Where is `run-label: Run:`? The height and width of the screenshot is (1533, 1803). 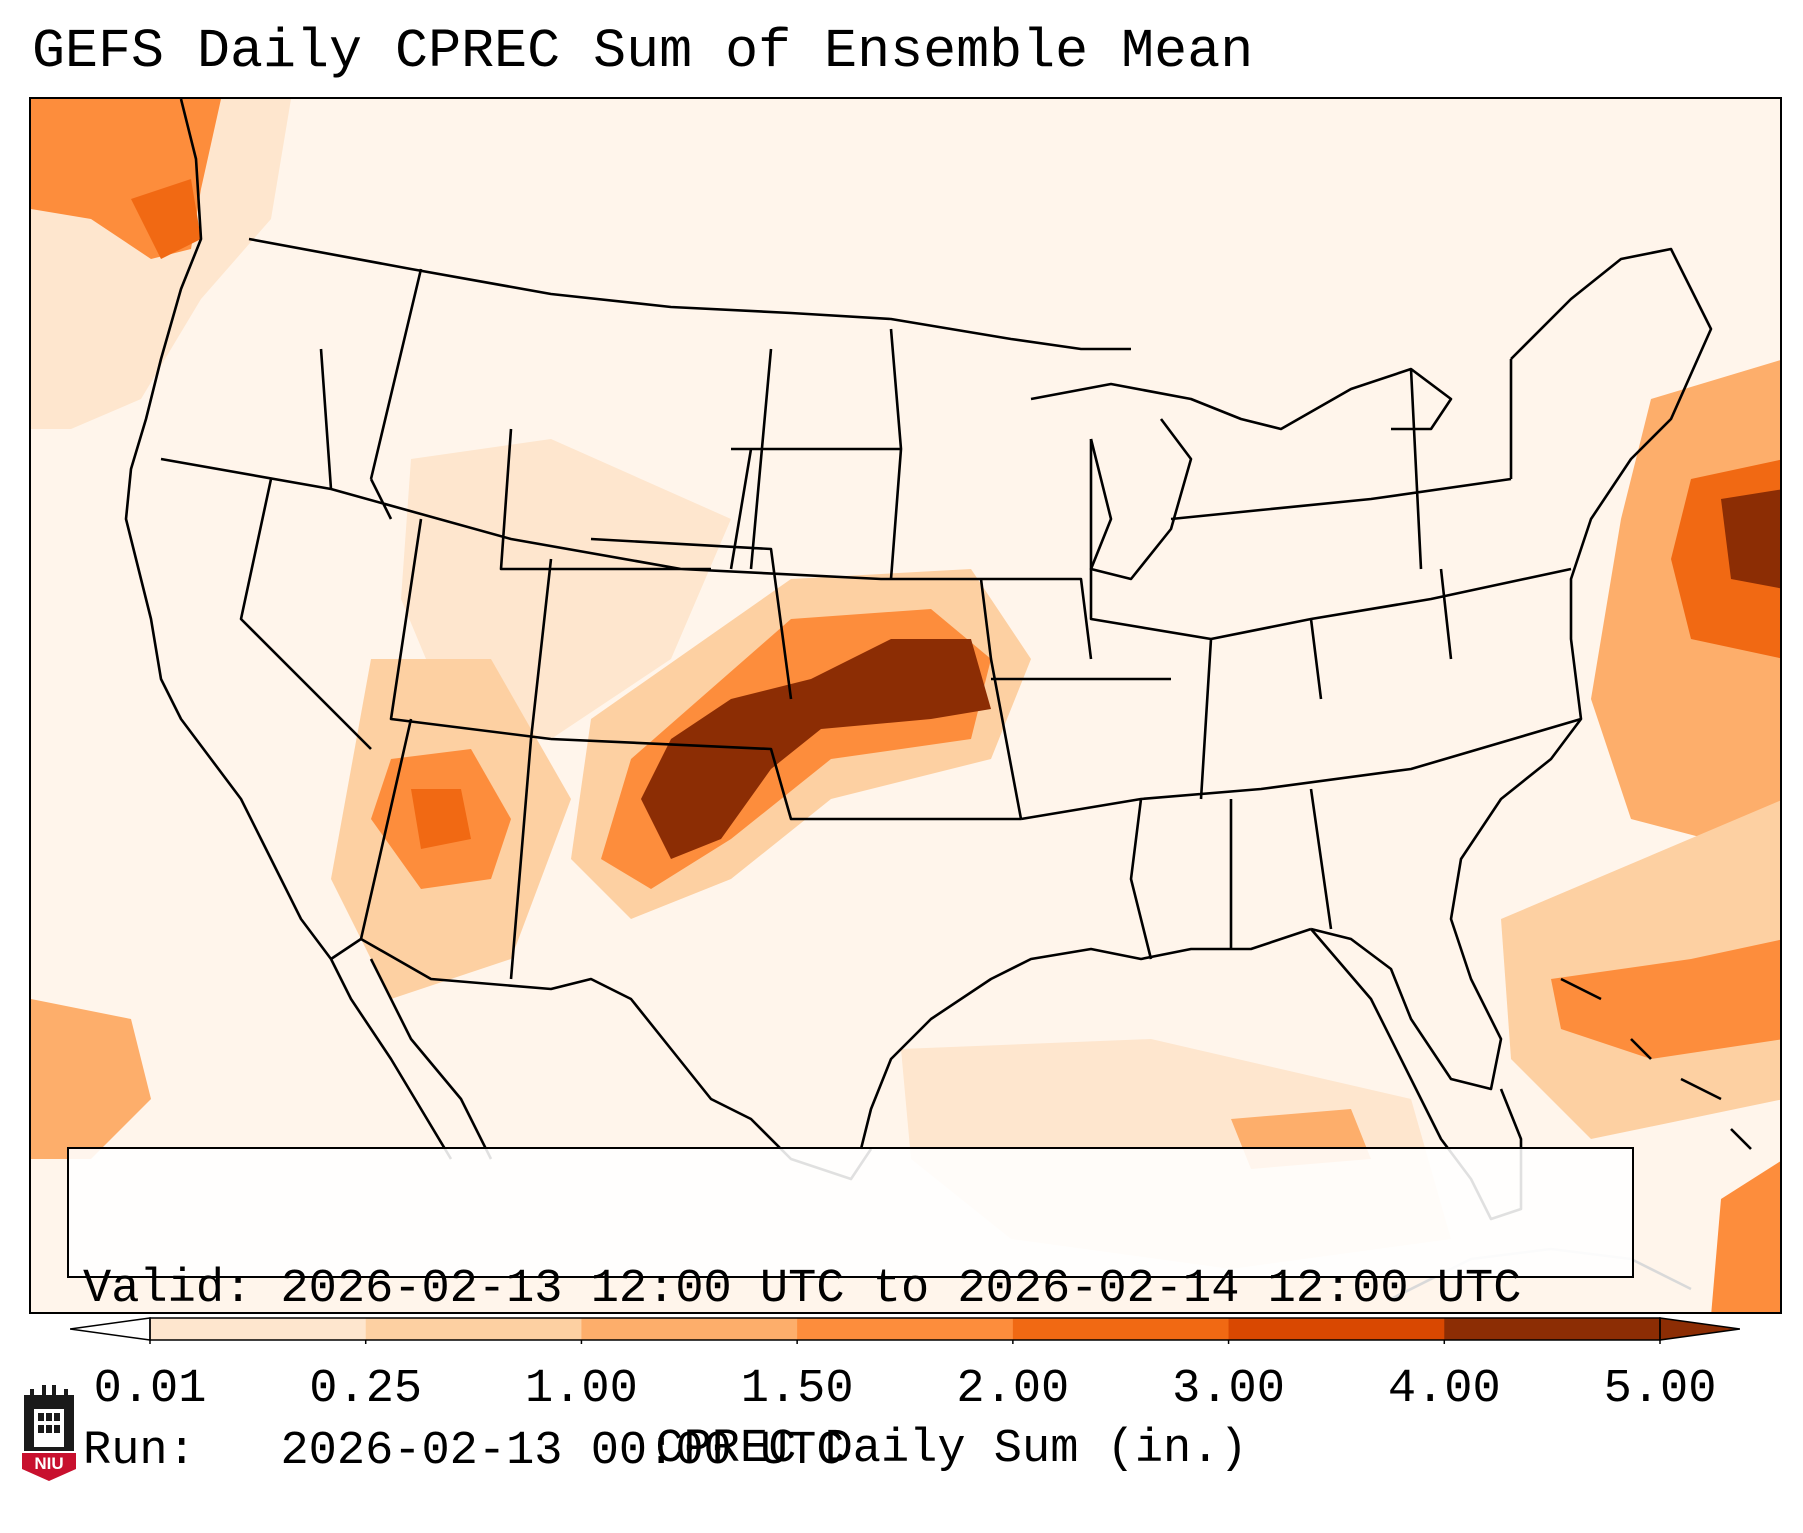 run-label: Run: is located at coordinates (139, 1451).